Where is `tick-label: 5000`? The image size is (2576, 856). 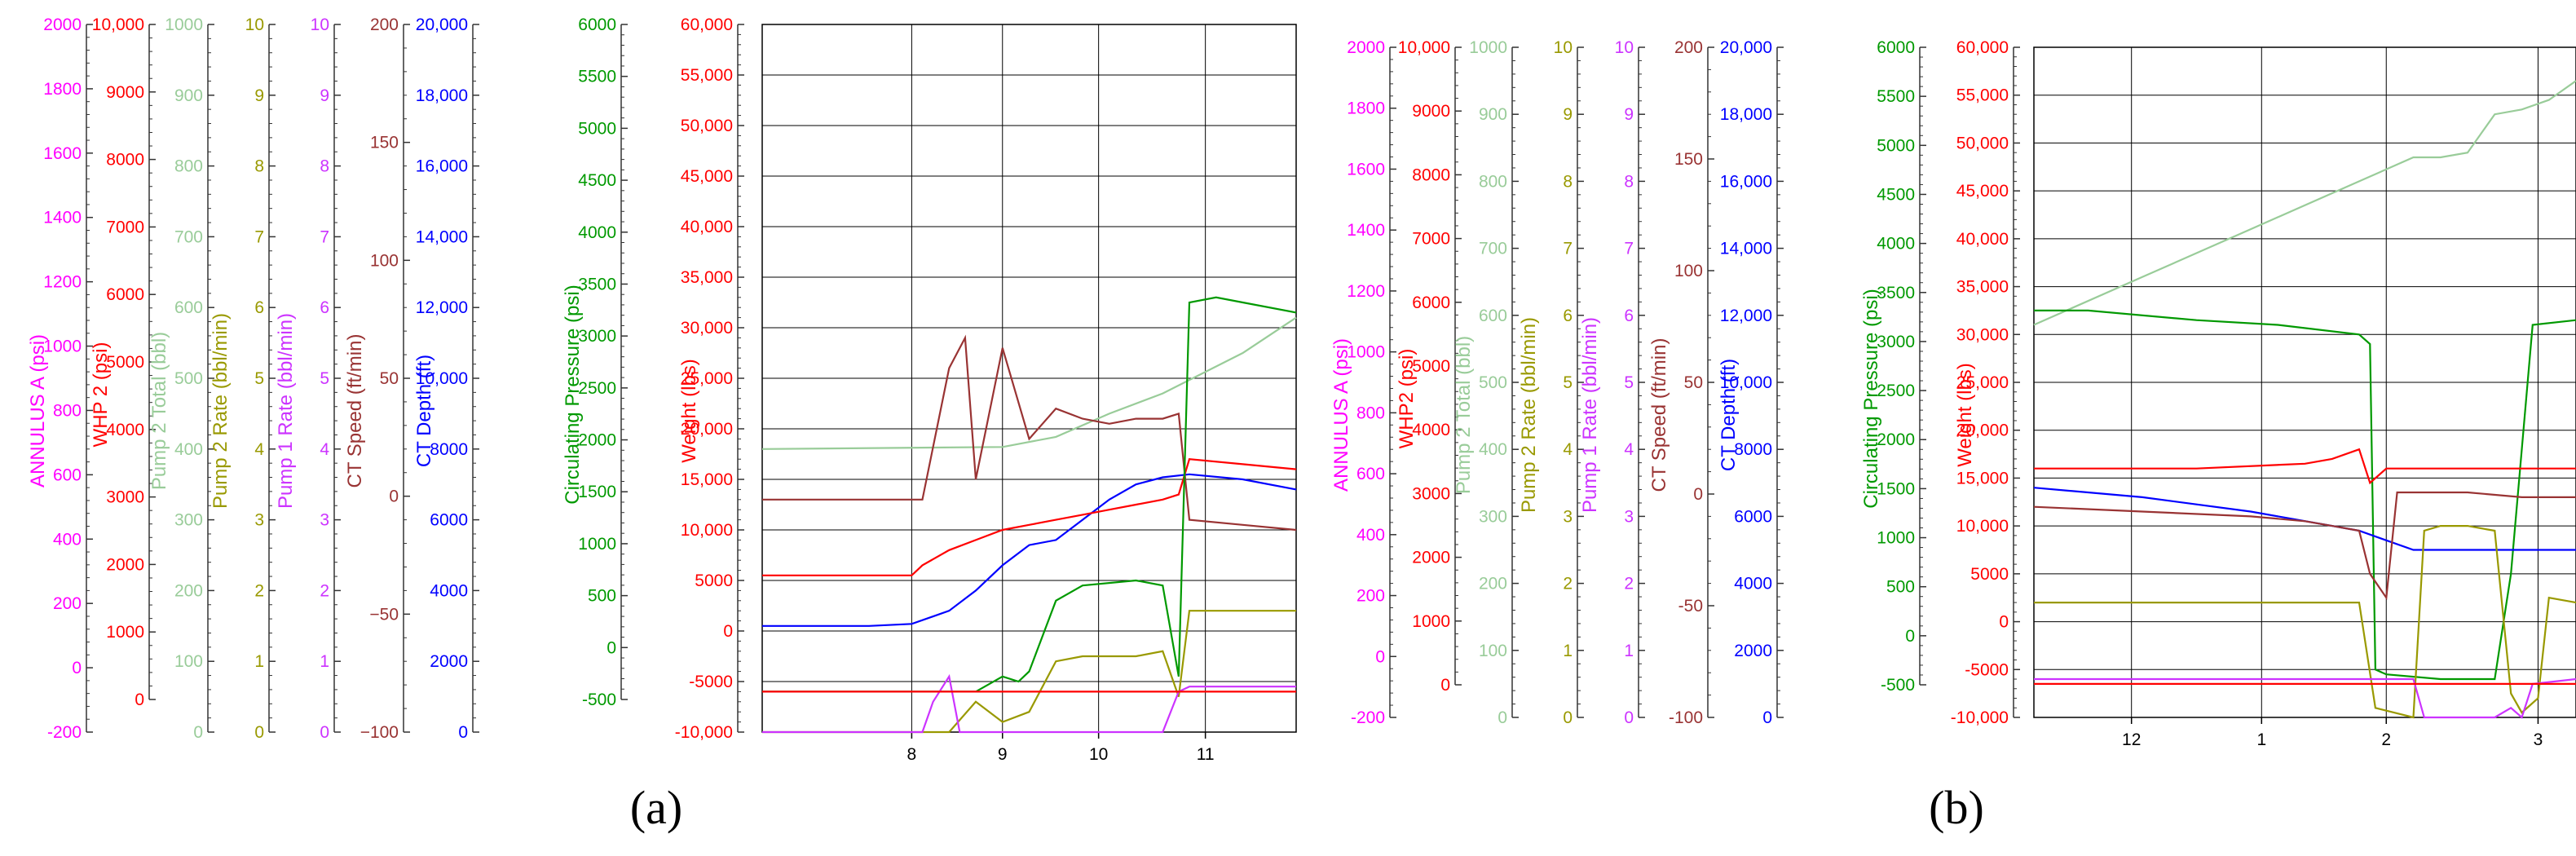 tick-label: 5000 is located at coordinates (125, 362).